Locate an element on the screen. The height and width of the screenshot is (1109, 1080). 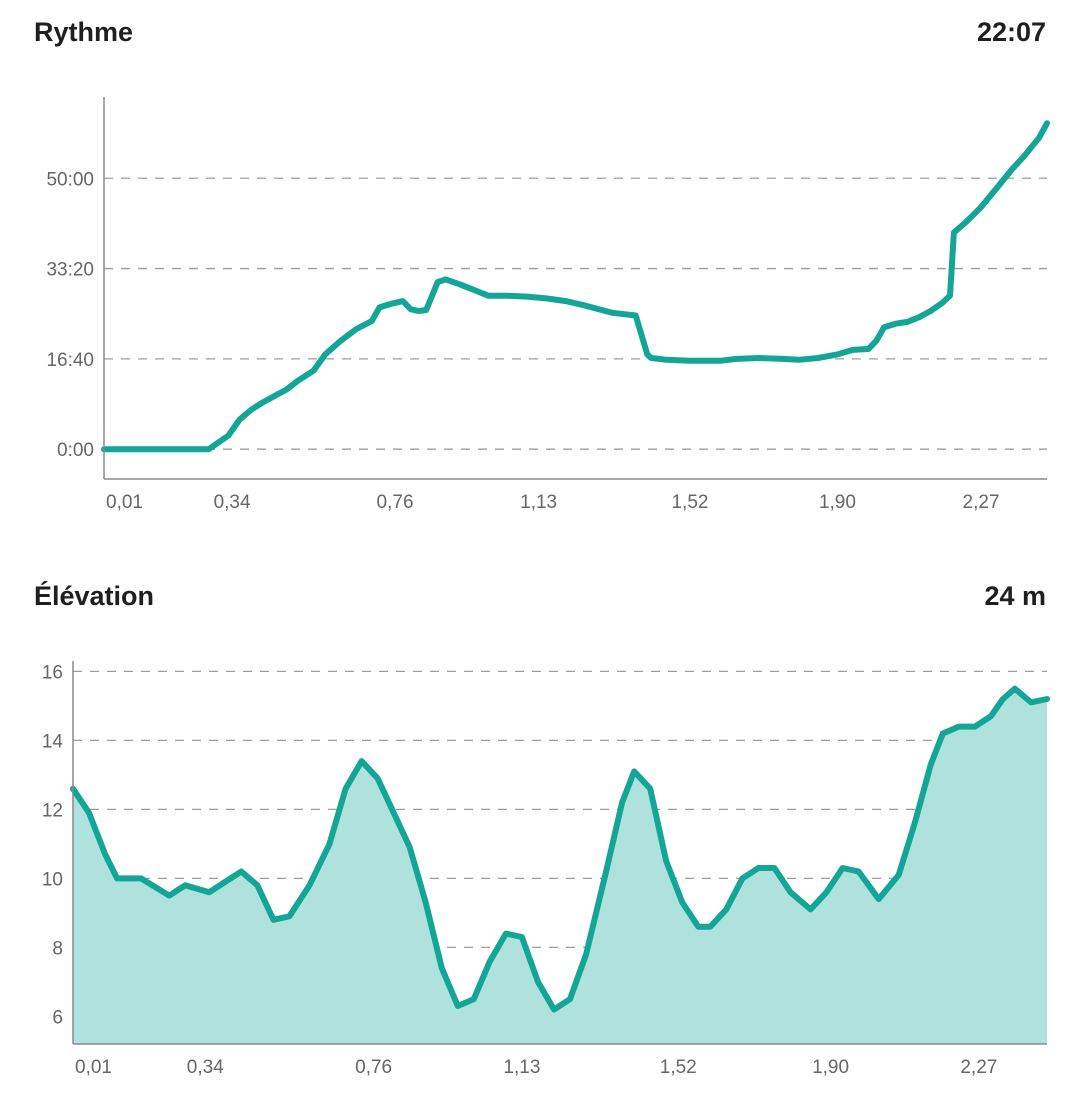
y-tick-label: 50:00 is located at coordinates (70, 179).